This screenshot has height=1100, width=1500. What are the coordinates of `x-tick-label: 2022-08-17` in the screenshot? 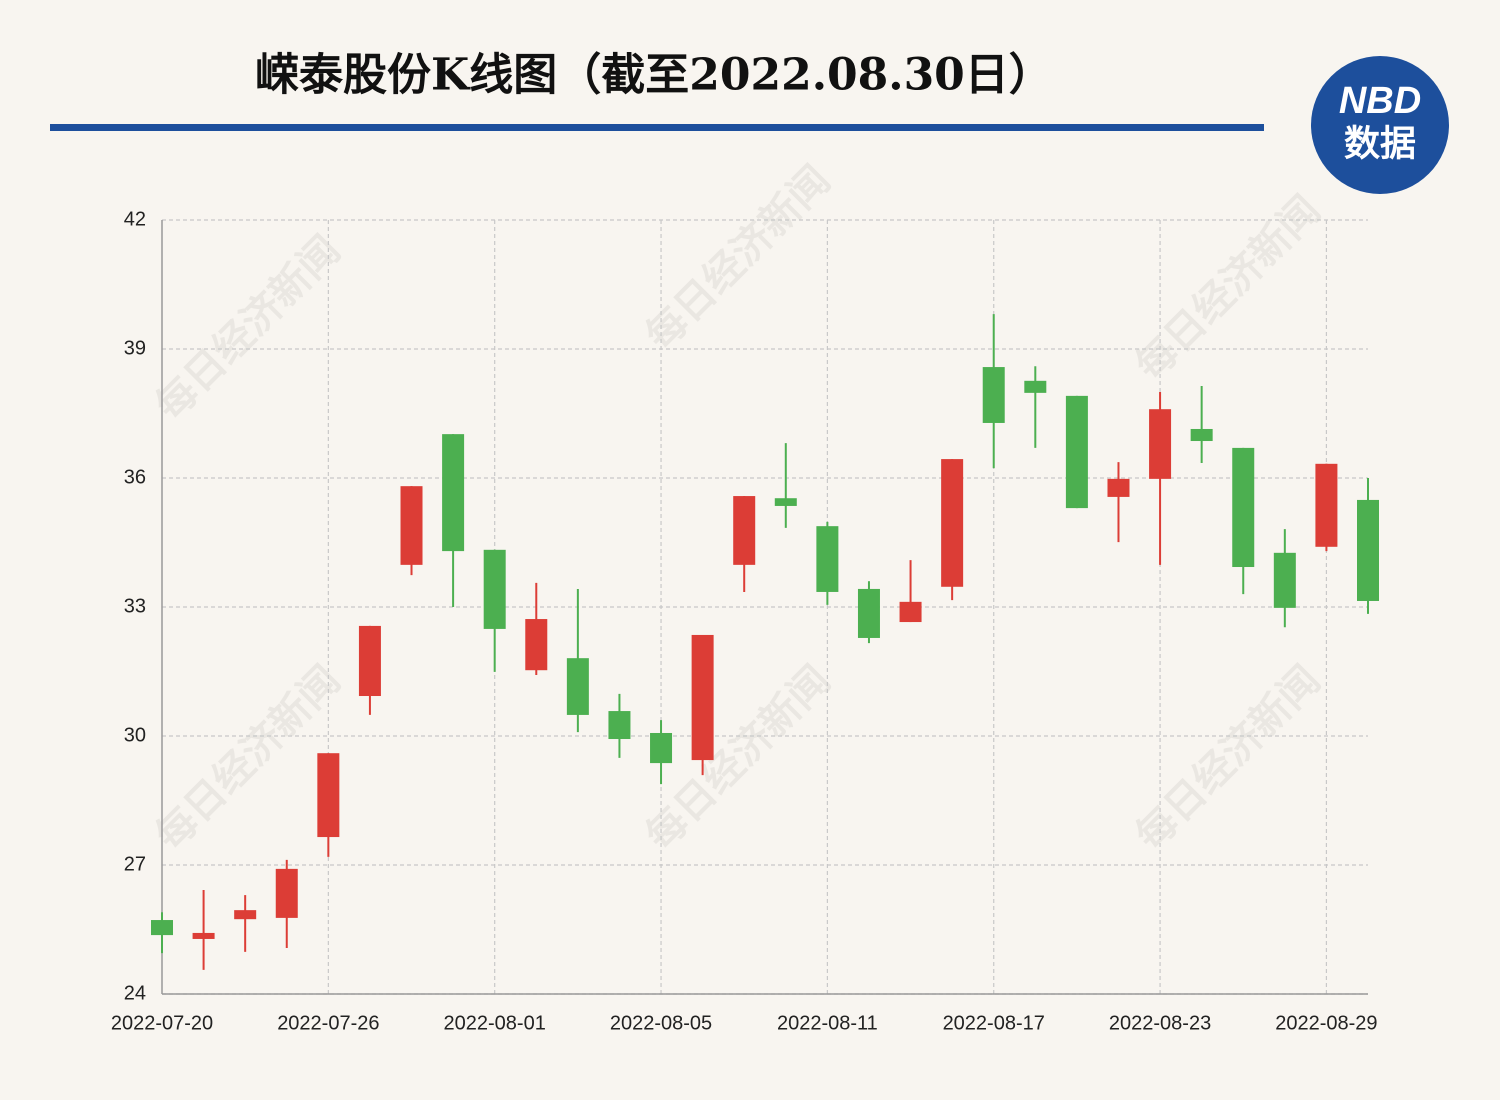 It's located at (994, 1023).